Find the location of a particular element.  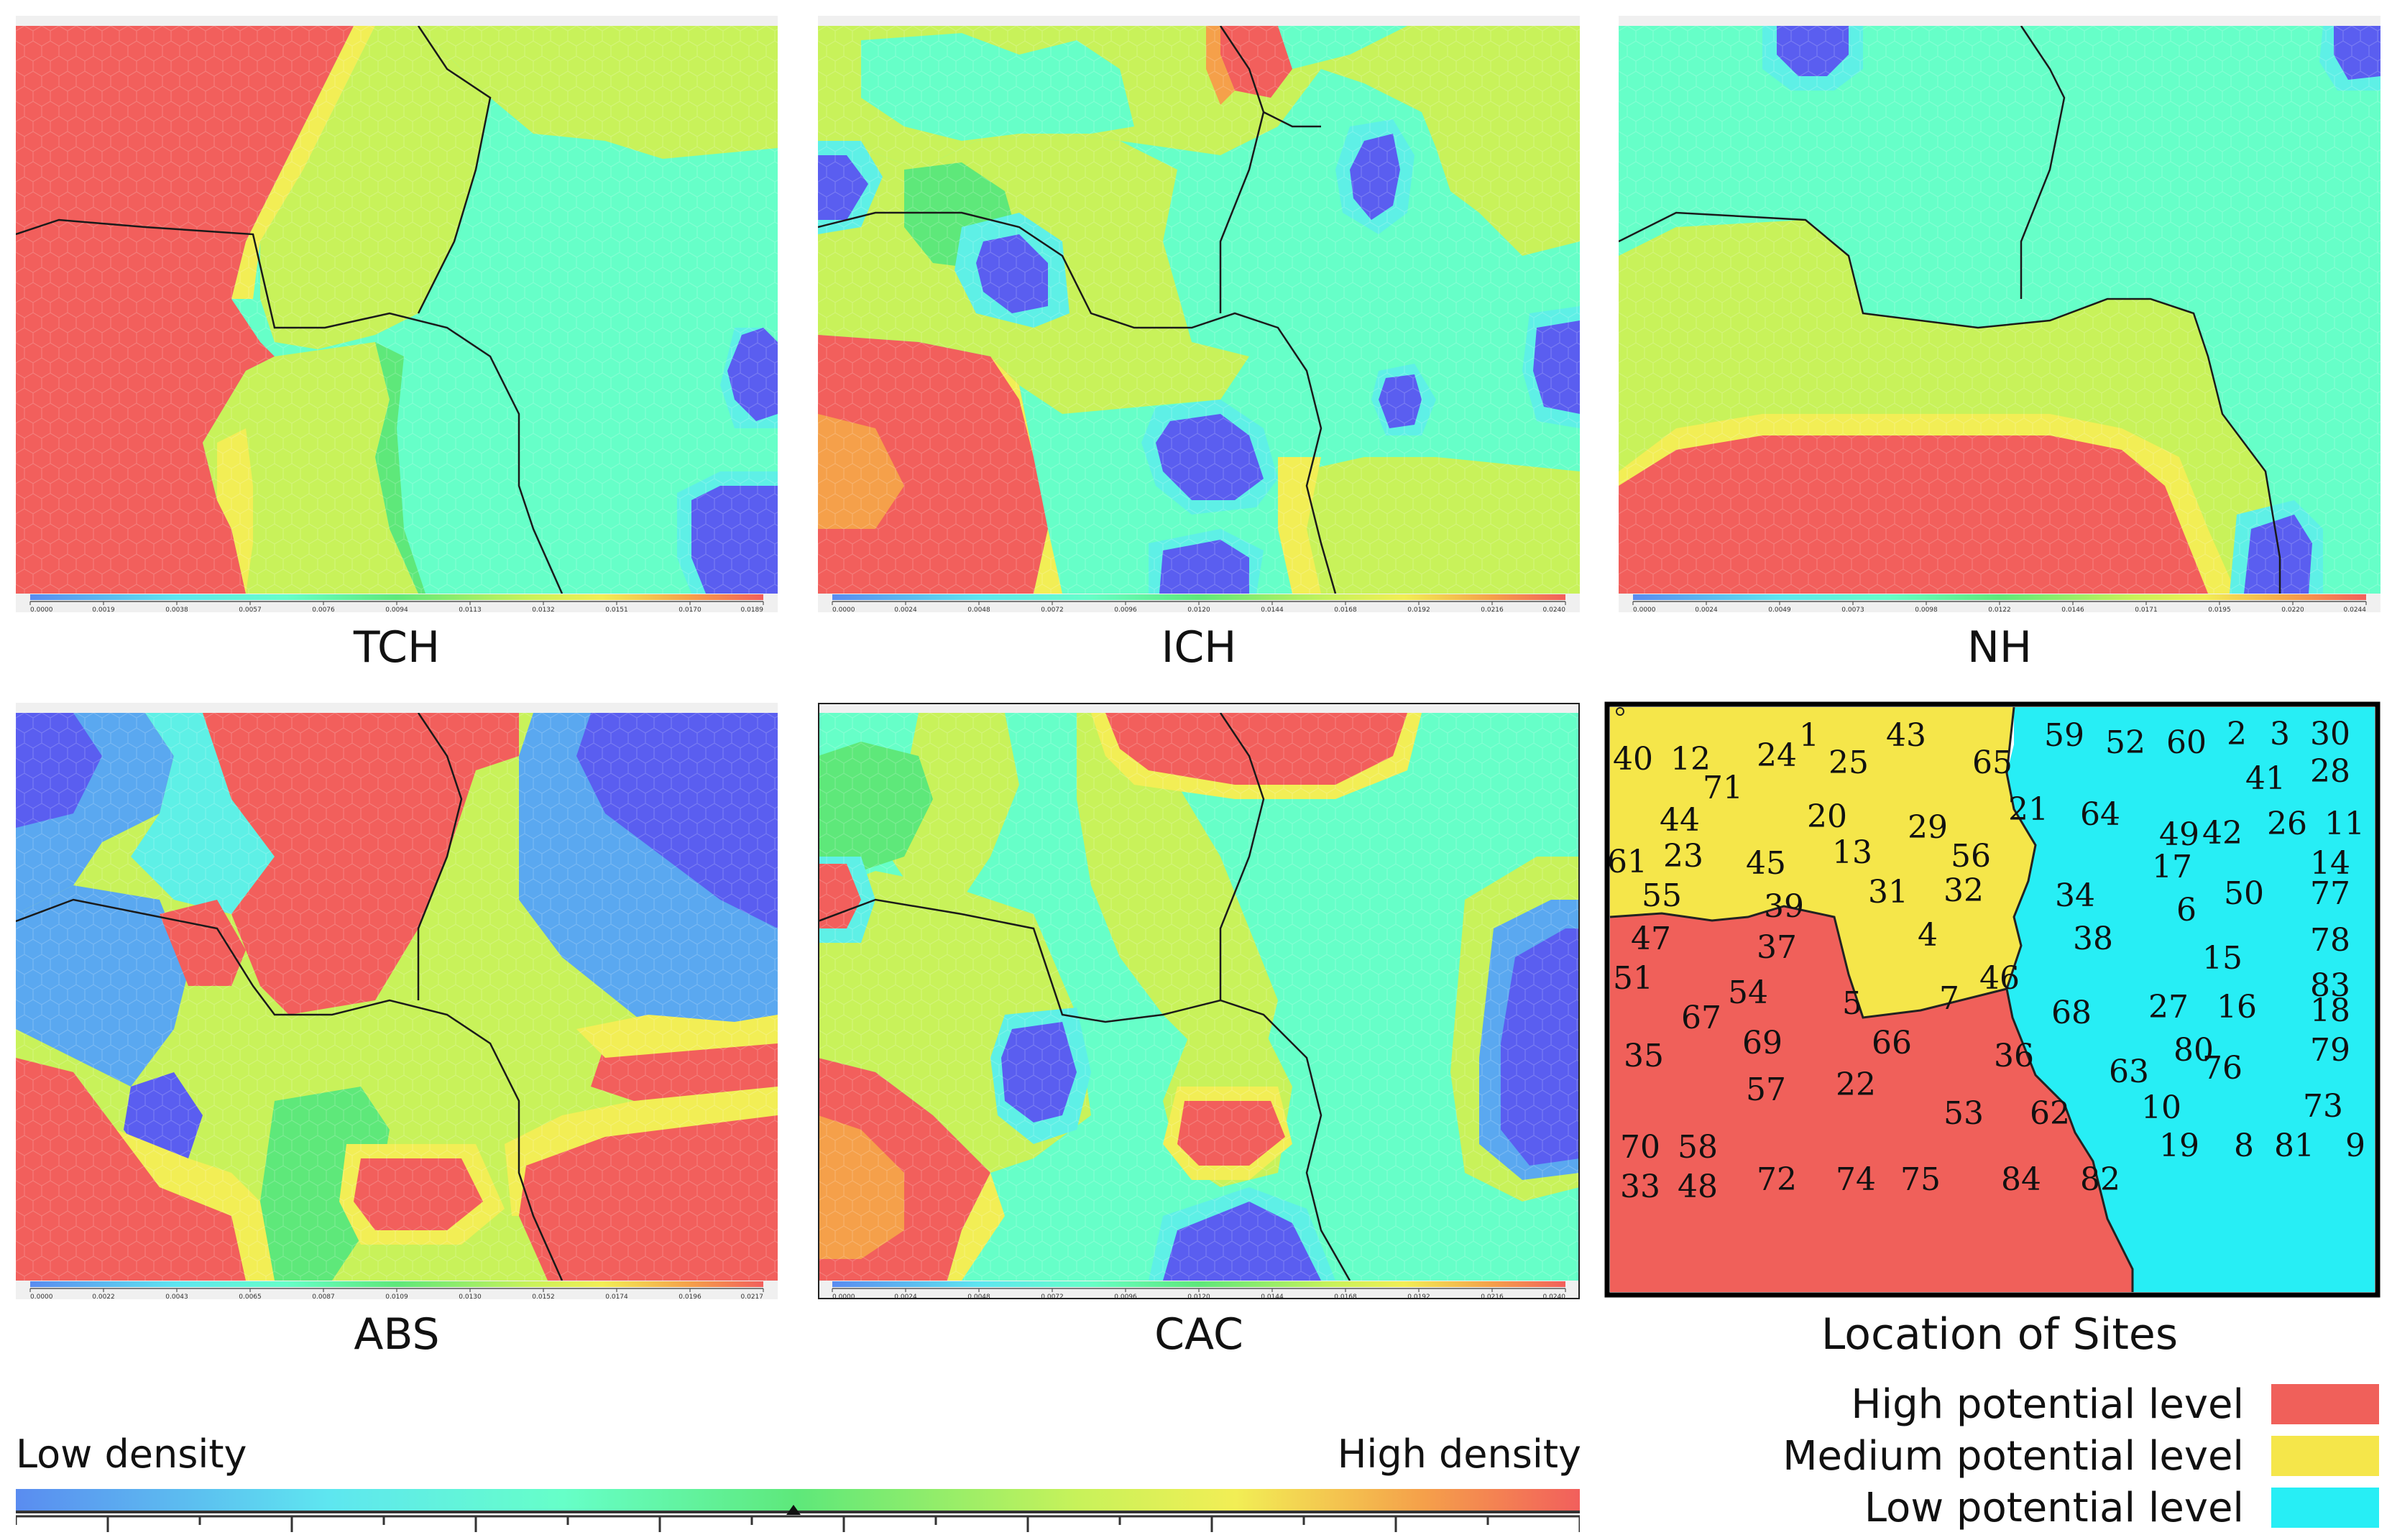

site-label: 50 is located at coordinates (2244, 893).